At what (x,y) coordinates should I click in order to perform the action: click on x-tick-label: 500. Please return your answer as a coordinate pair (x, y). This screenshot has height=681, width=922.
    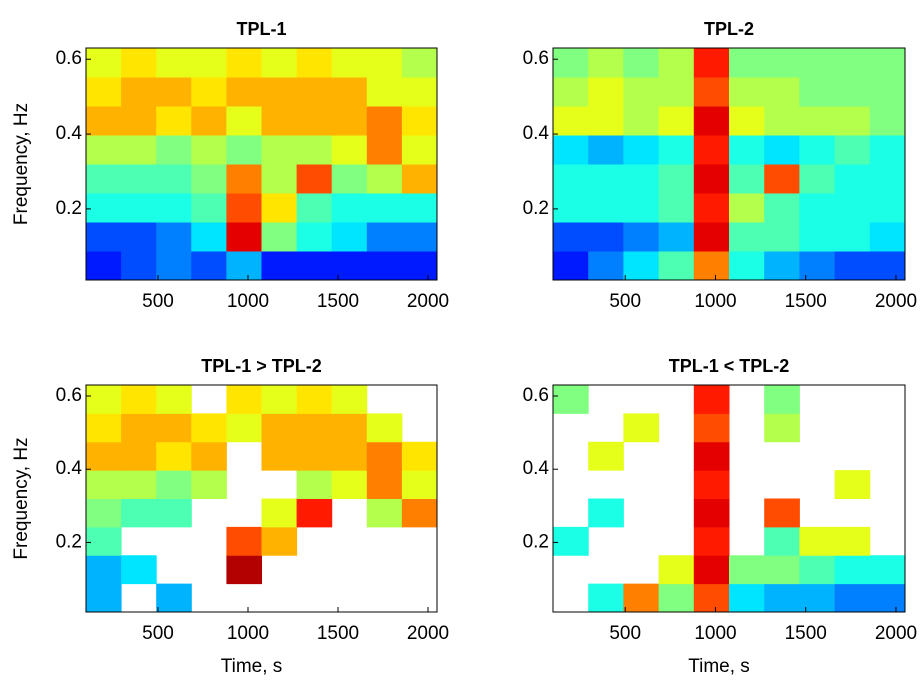
    Looking at the image, I should click on (158, 633).